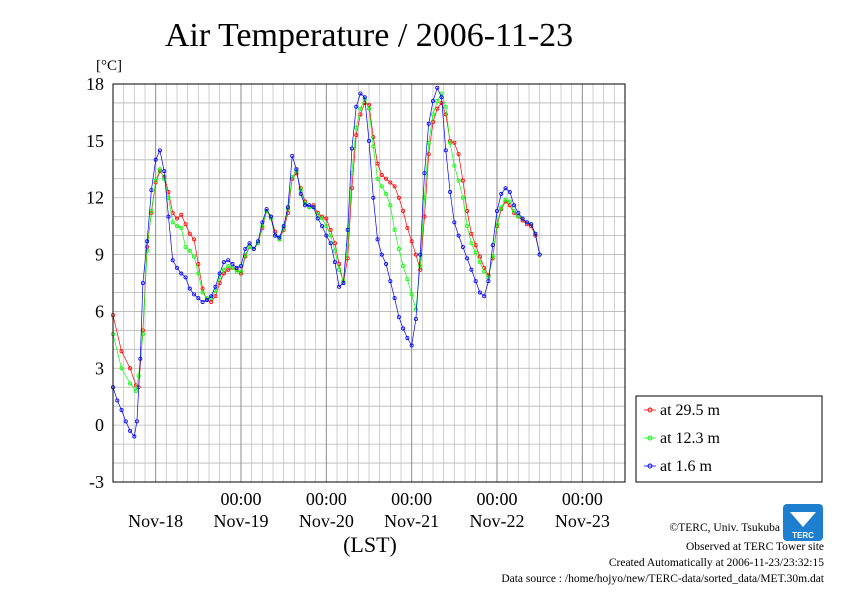 The width and height of the screenshot is (842, 595). Describe the element at coordinates (803, 522) in the screenshot. I see `terc-logo: TERC` at that location.